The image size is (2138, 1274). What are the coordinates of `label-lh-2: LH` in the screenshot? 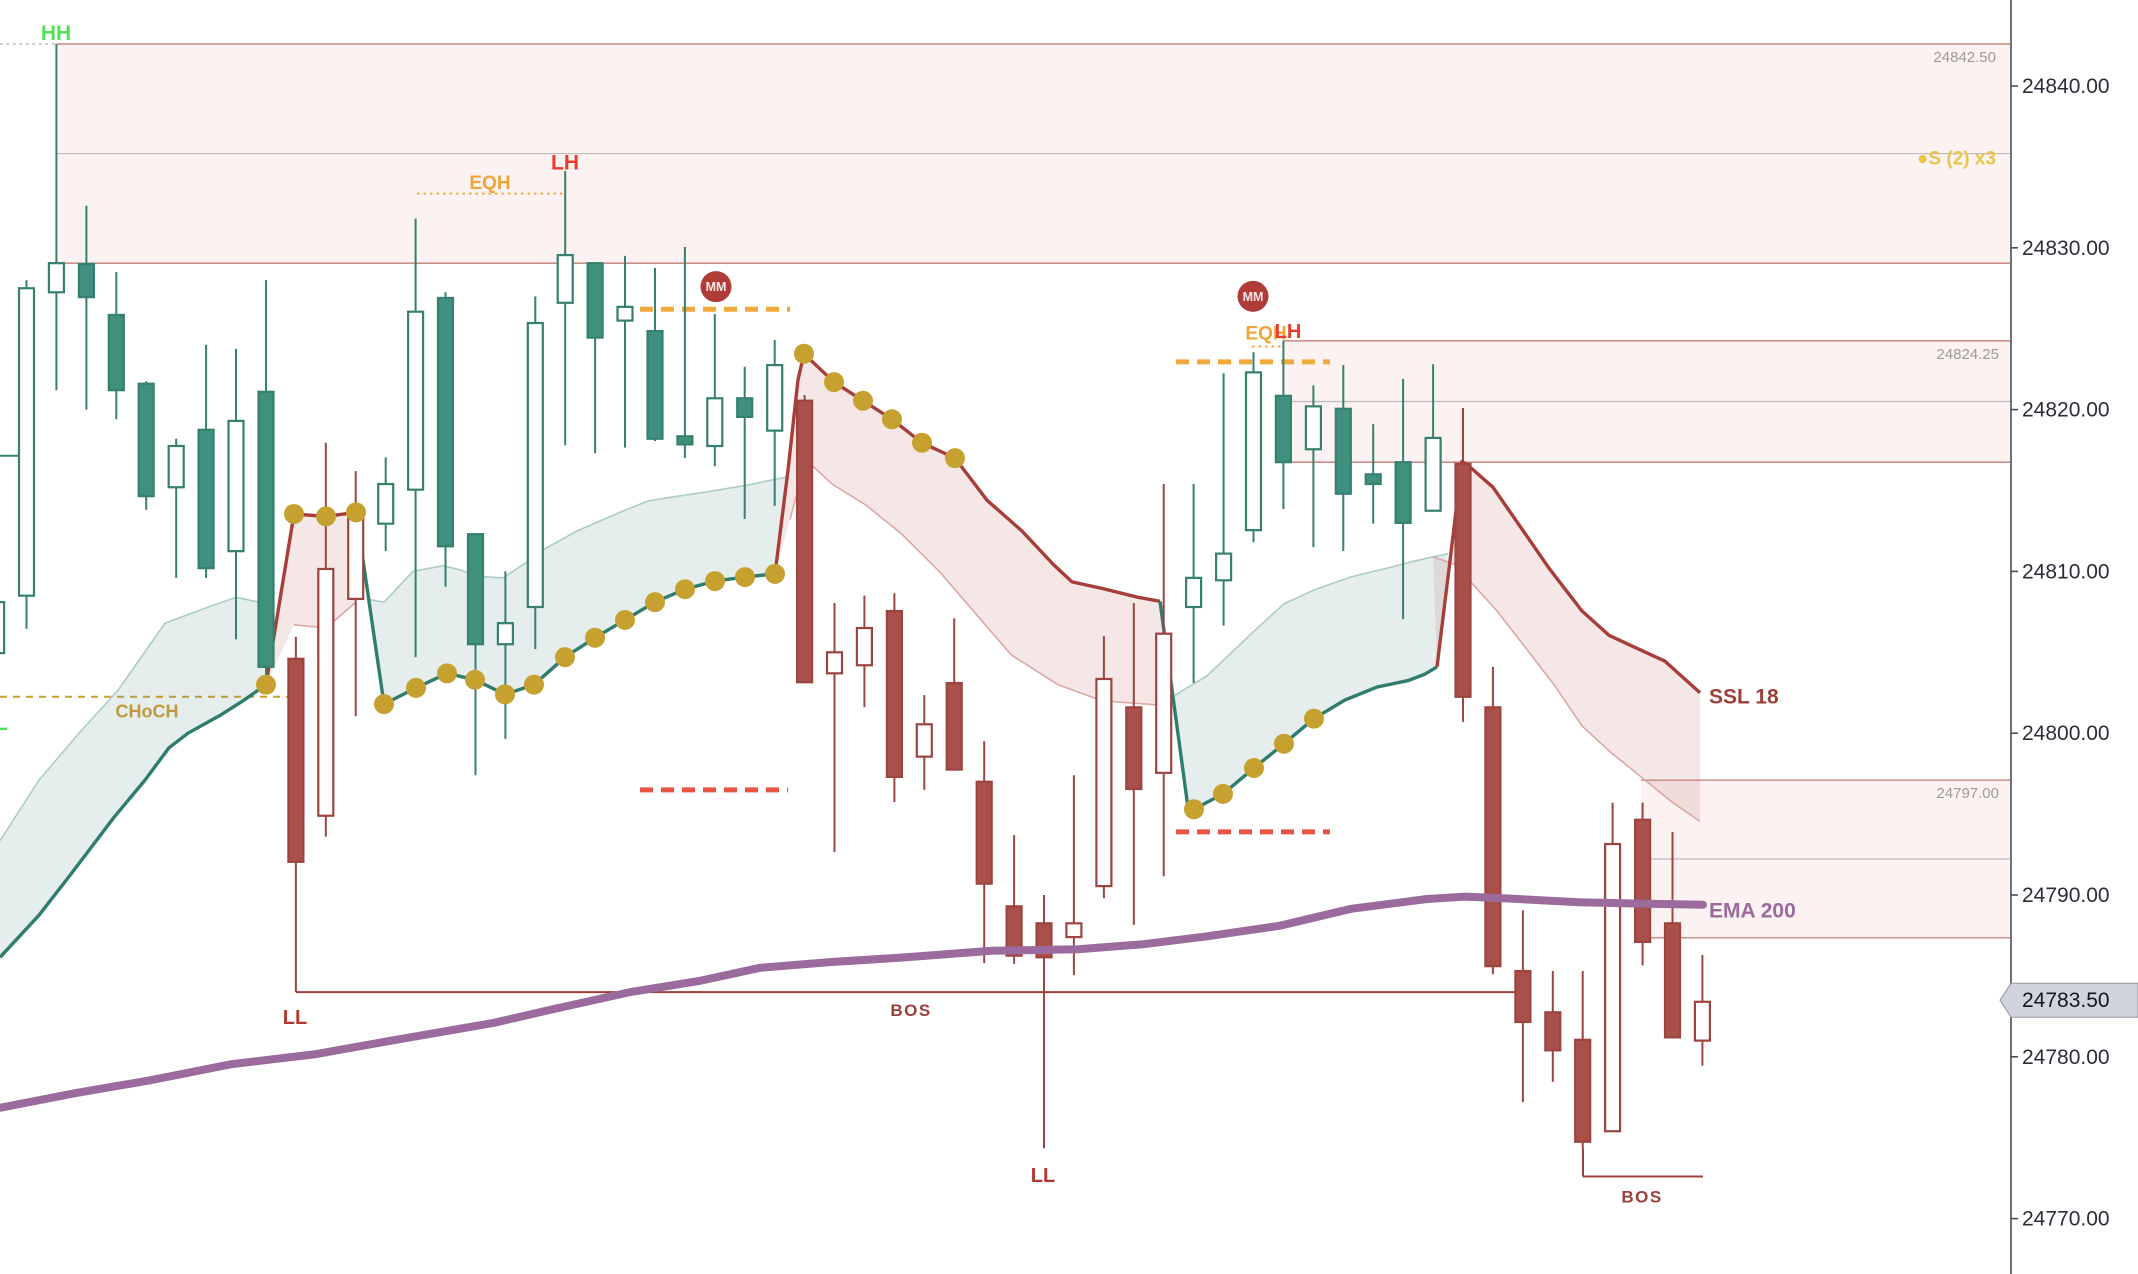 It's located at (1288, 332).